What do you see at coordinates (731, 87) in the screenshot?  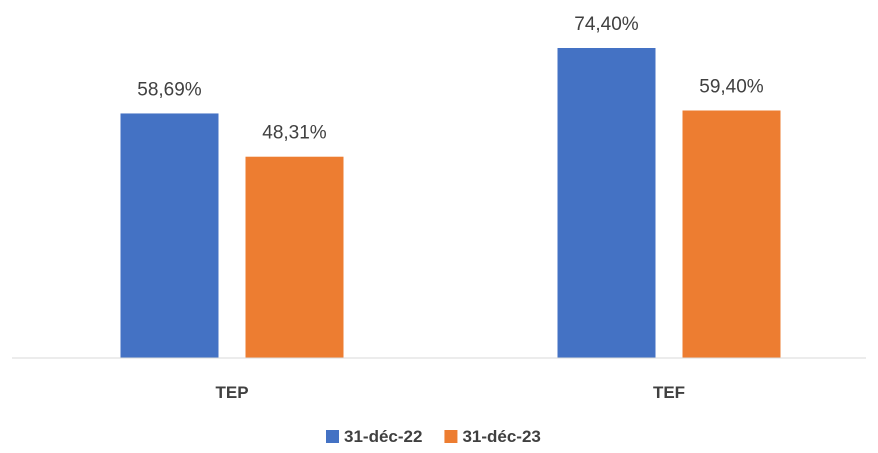 I see `data-label-tef-series-2: 59,40%` at bounding box center [731, 87].